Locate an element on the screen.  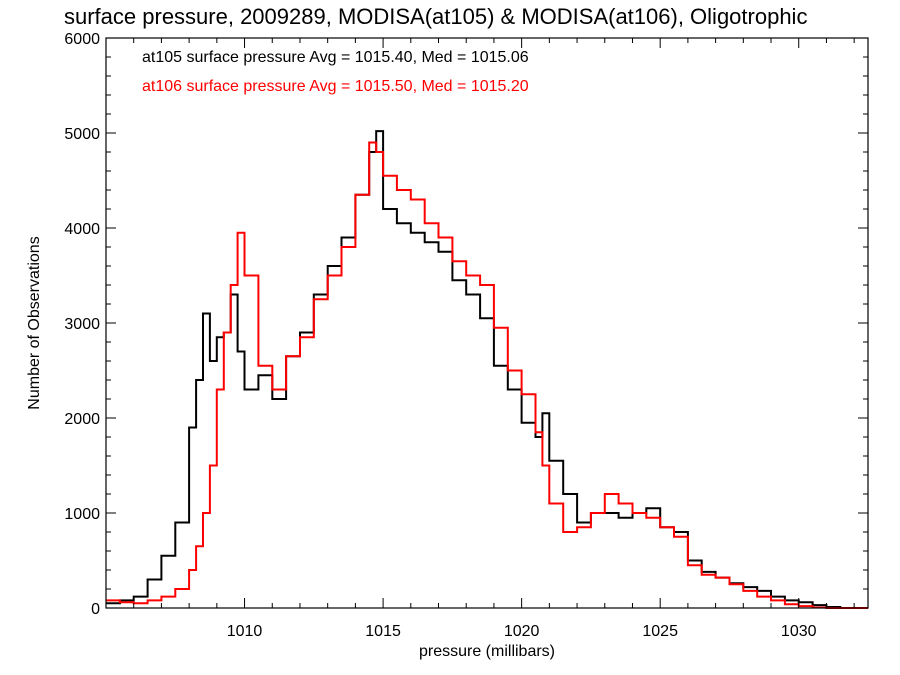
y-tick-label: 0 is located at coordinates (95, 609).